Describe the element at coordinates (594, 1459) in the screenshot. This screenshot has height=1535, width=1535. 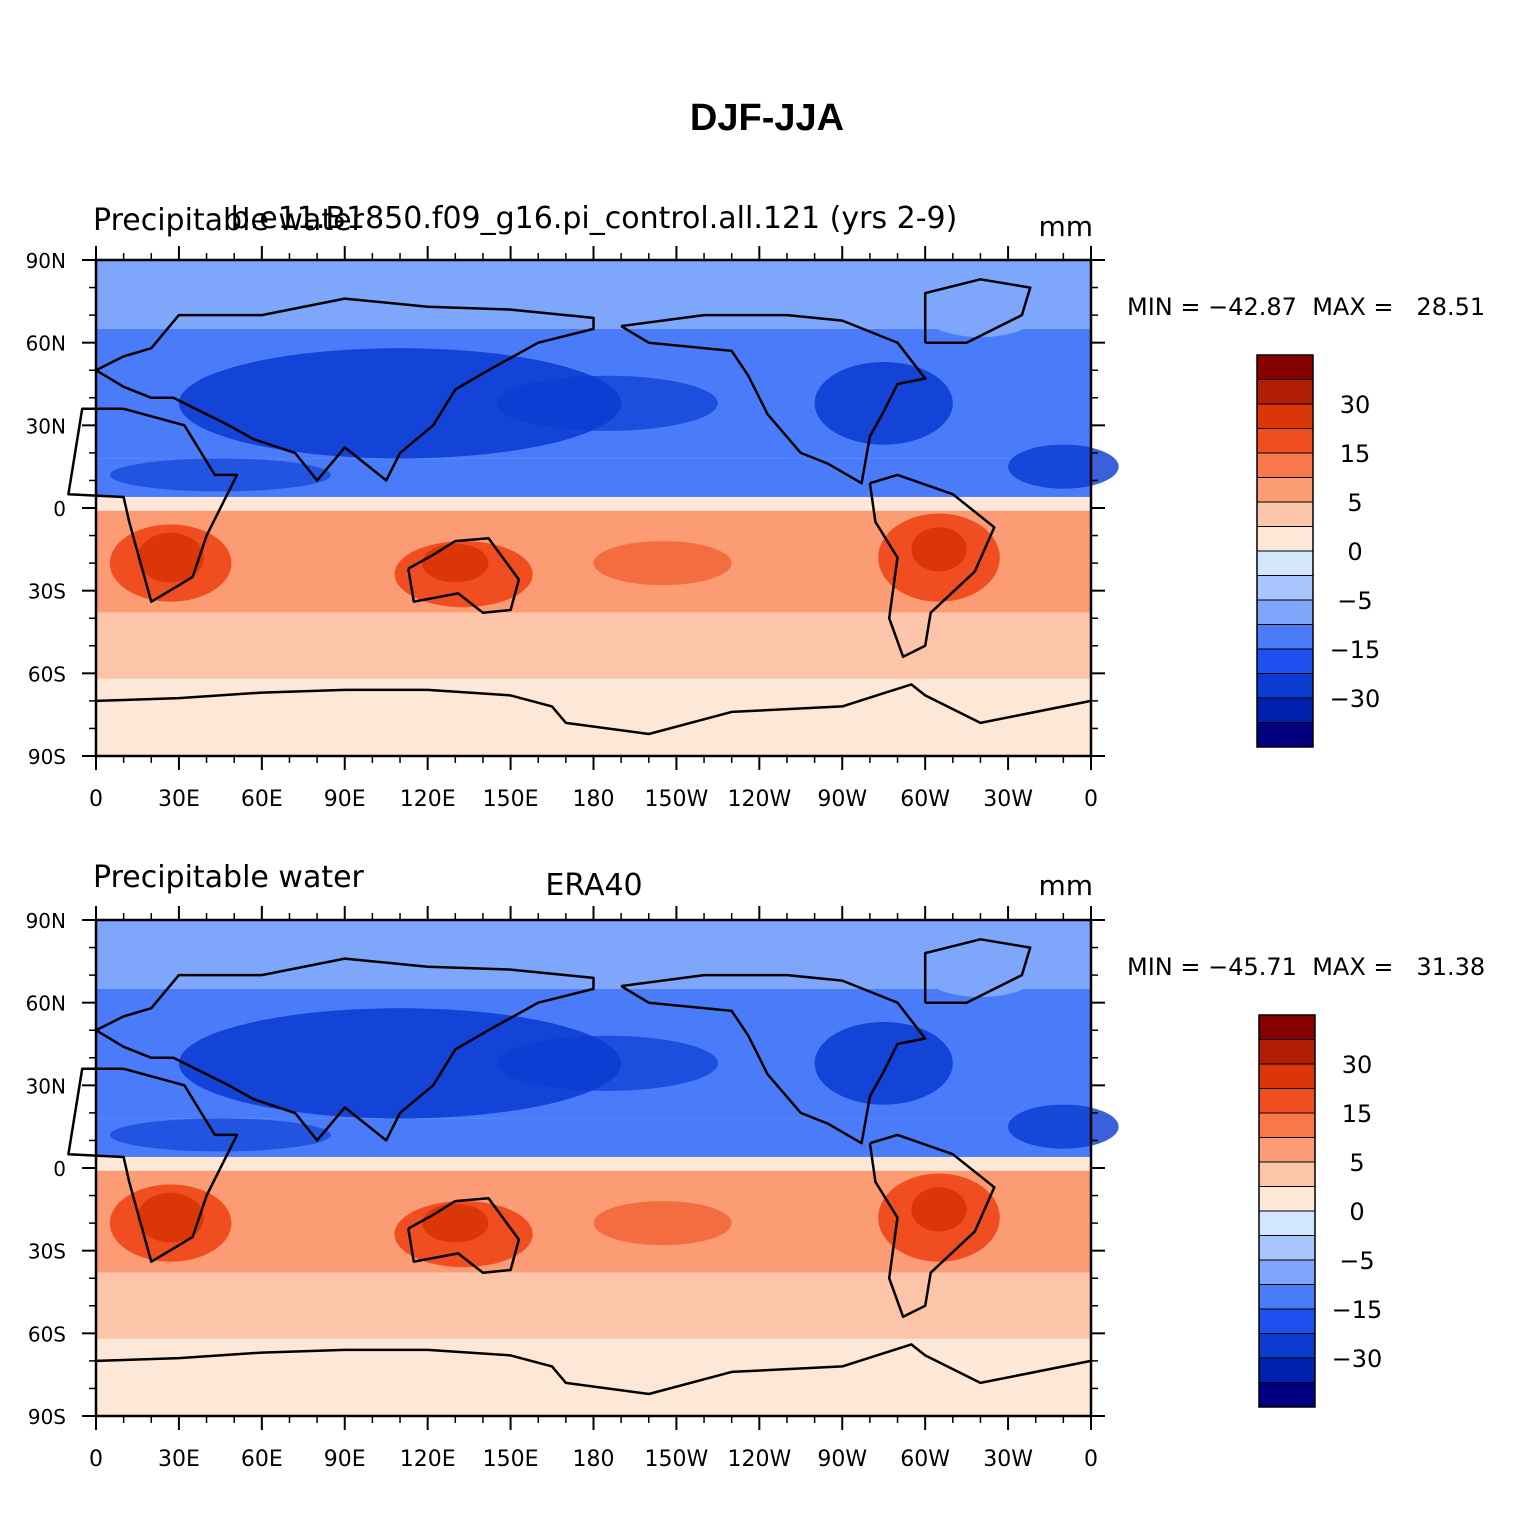
I see `x-tick-label: 180` at that location.